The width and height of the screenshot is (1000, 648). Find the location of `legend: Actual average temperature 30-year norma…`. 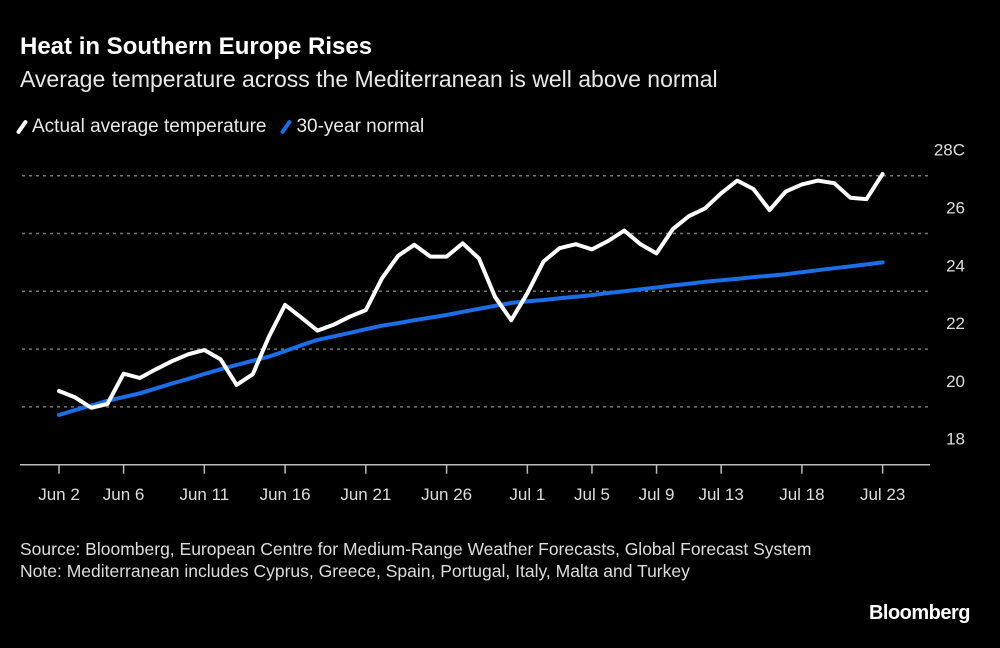

legend: Actual average temperature 30-year norma… is located at coordinates (220, 127).